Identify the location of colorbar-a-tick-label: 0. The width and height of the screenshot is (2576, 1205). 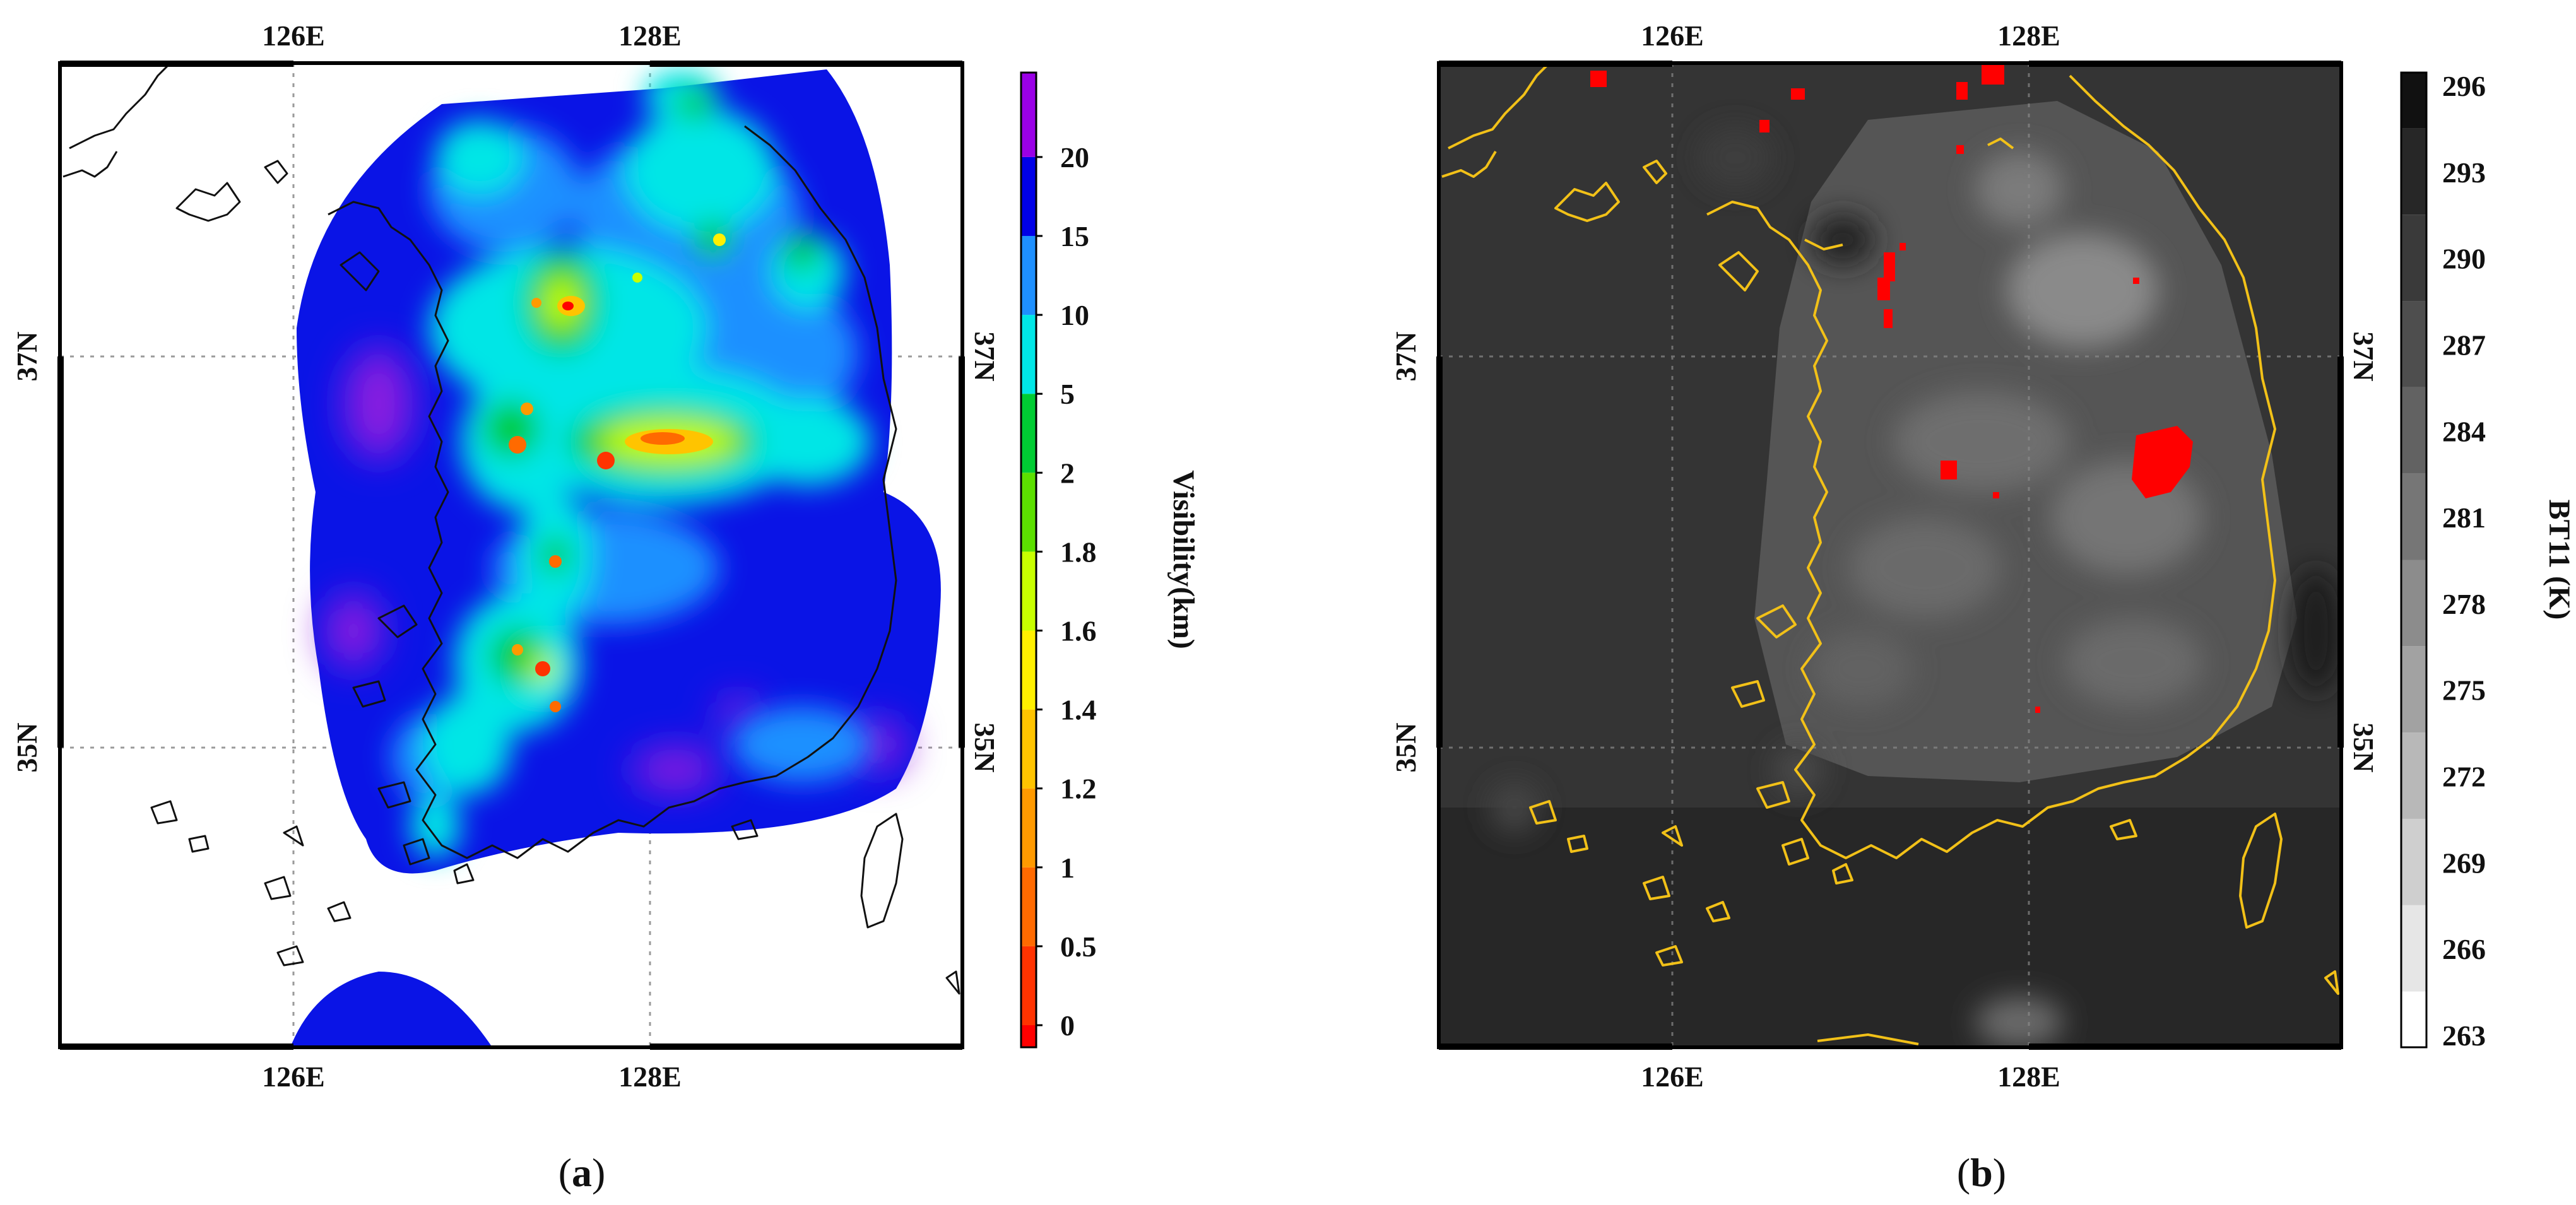
(1067, 1025).